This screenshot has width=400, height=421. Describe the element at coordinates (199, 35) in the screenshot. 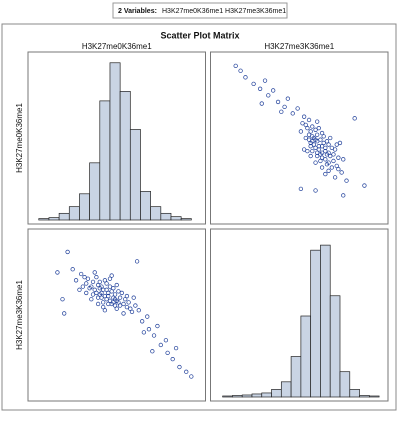

I see `chart-title: Scatter Plot Matrix` at that location.